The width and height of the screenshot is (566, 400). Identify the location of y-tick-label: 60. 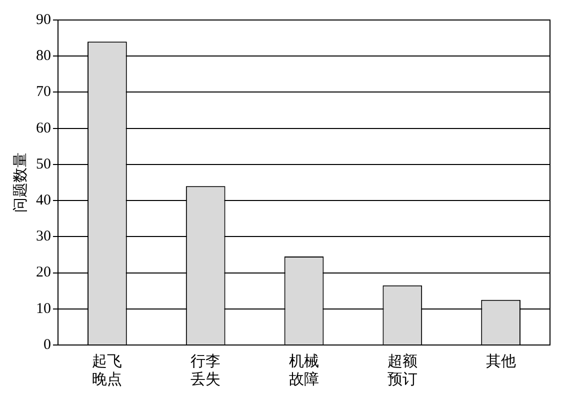
(43, 128).